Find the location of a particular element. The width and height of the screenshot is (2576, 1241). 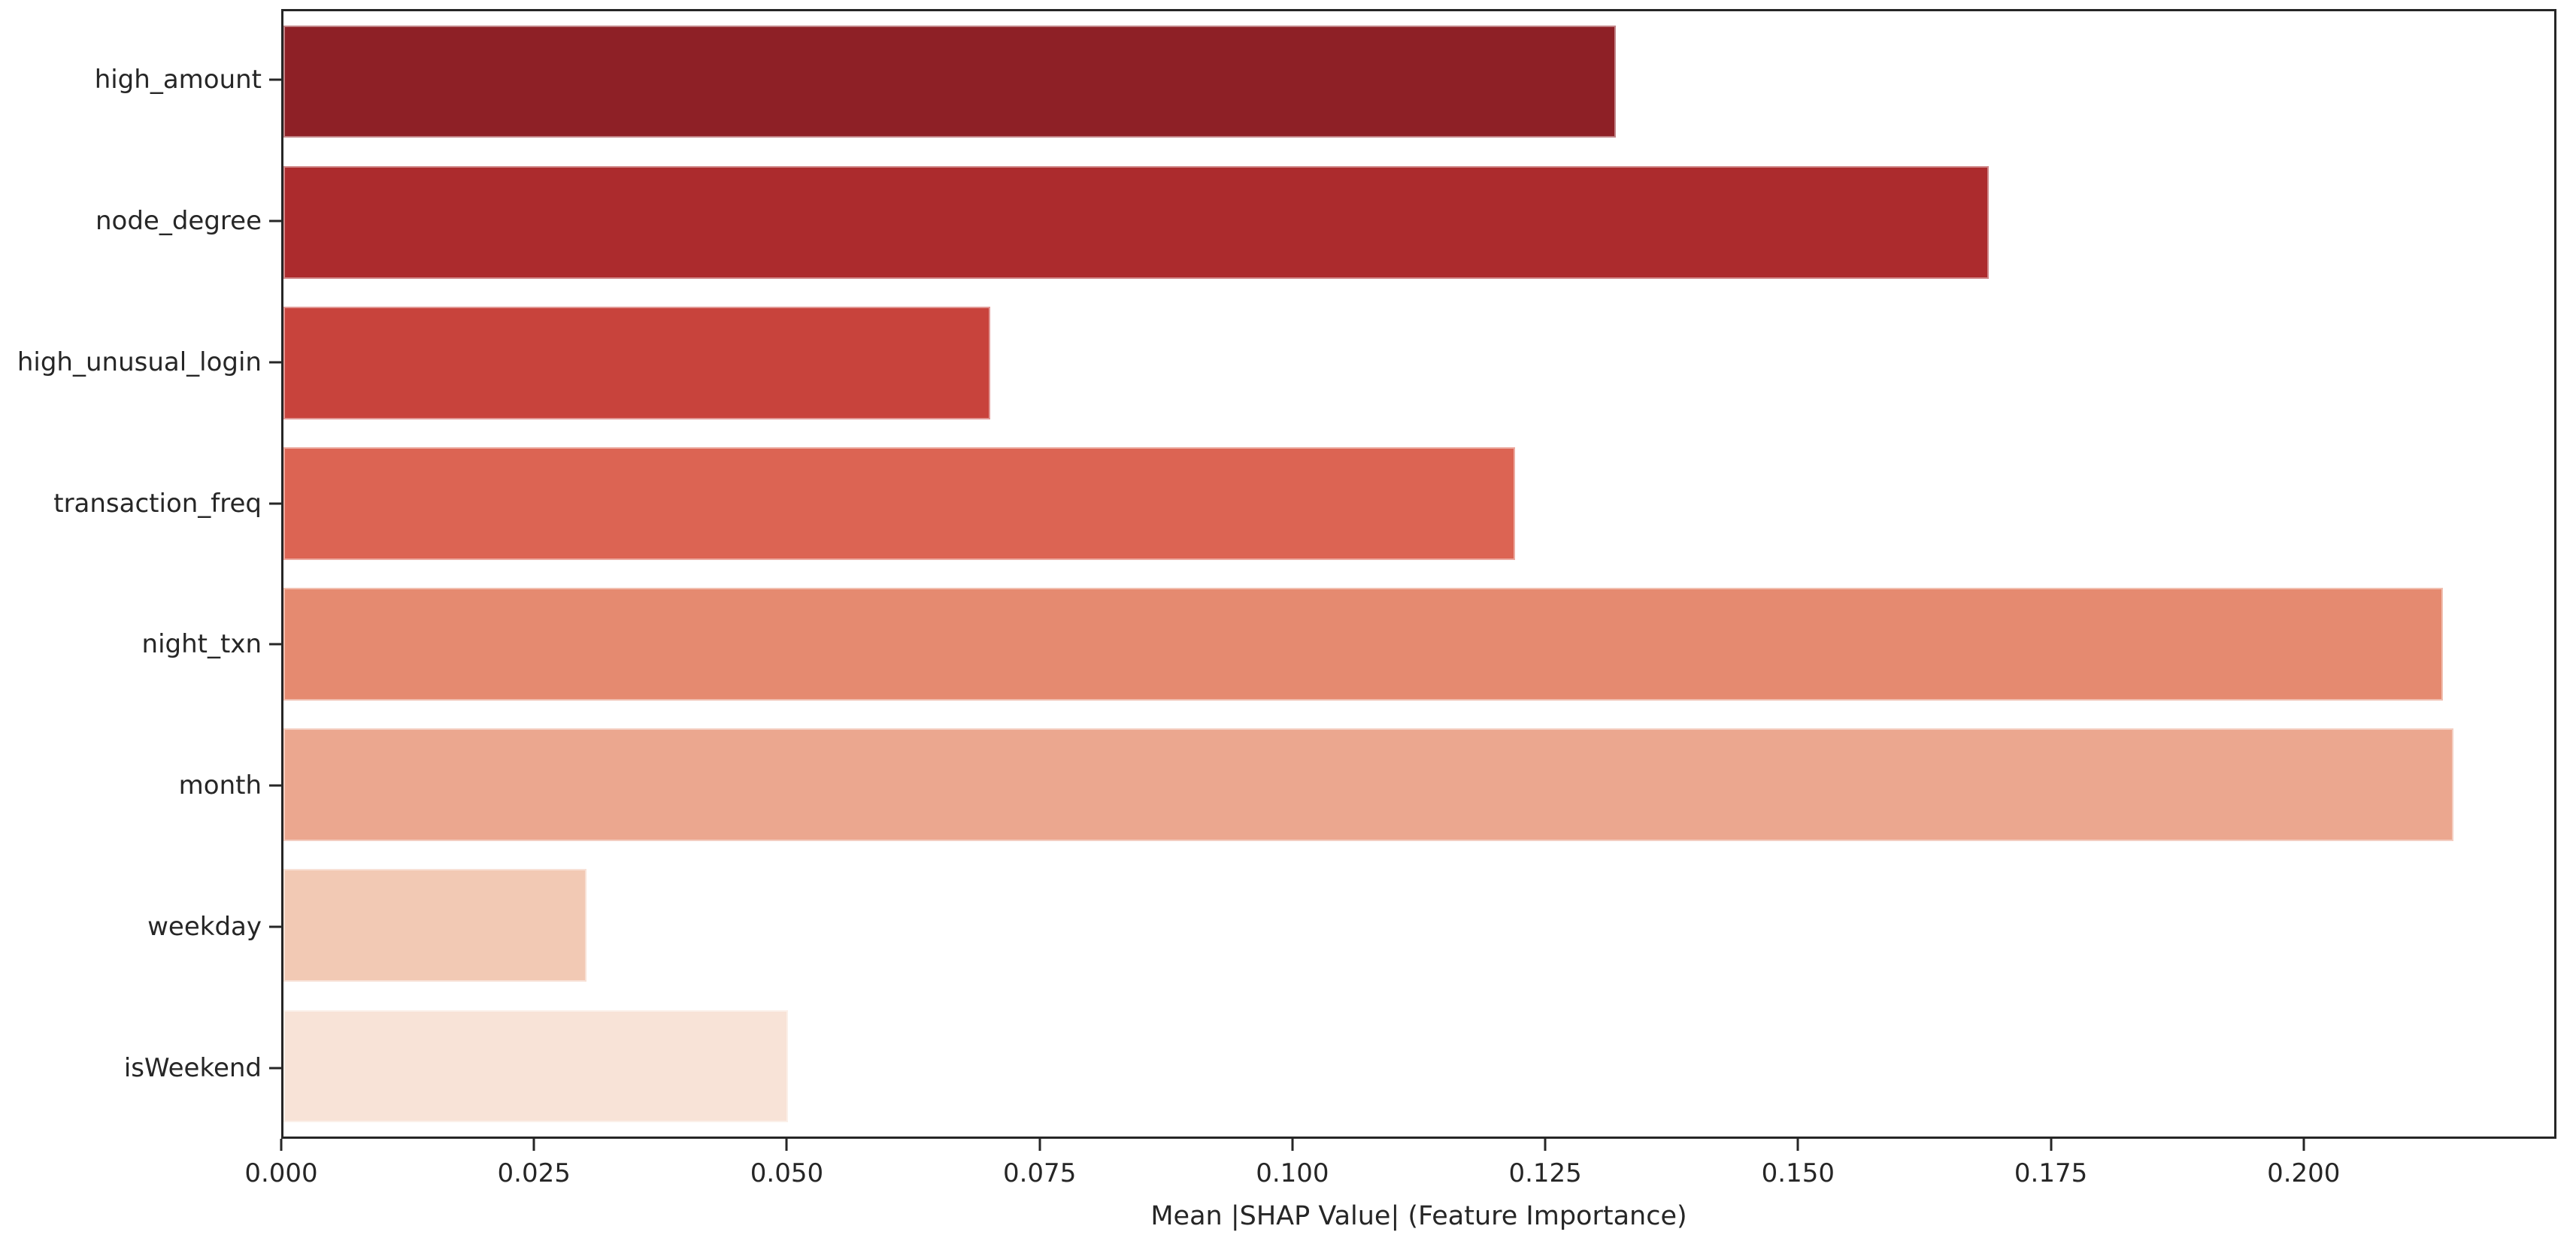

bar-high_unusual_login is located at coordinates (636, 362).